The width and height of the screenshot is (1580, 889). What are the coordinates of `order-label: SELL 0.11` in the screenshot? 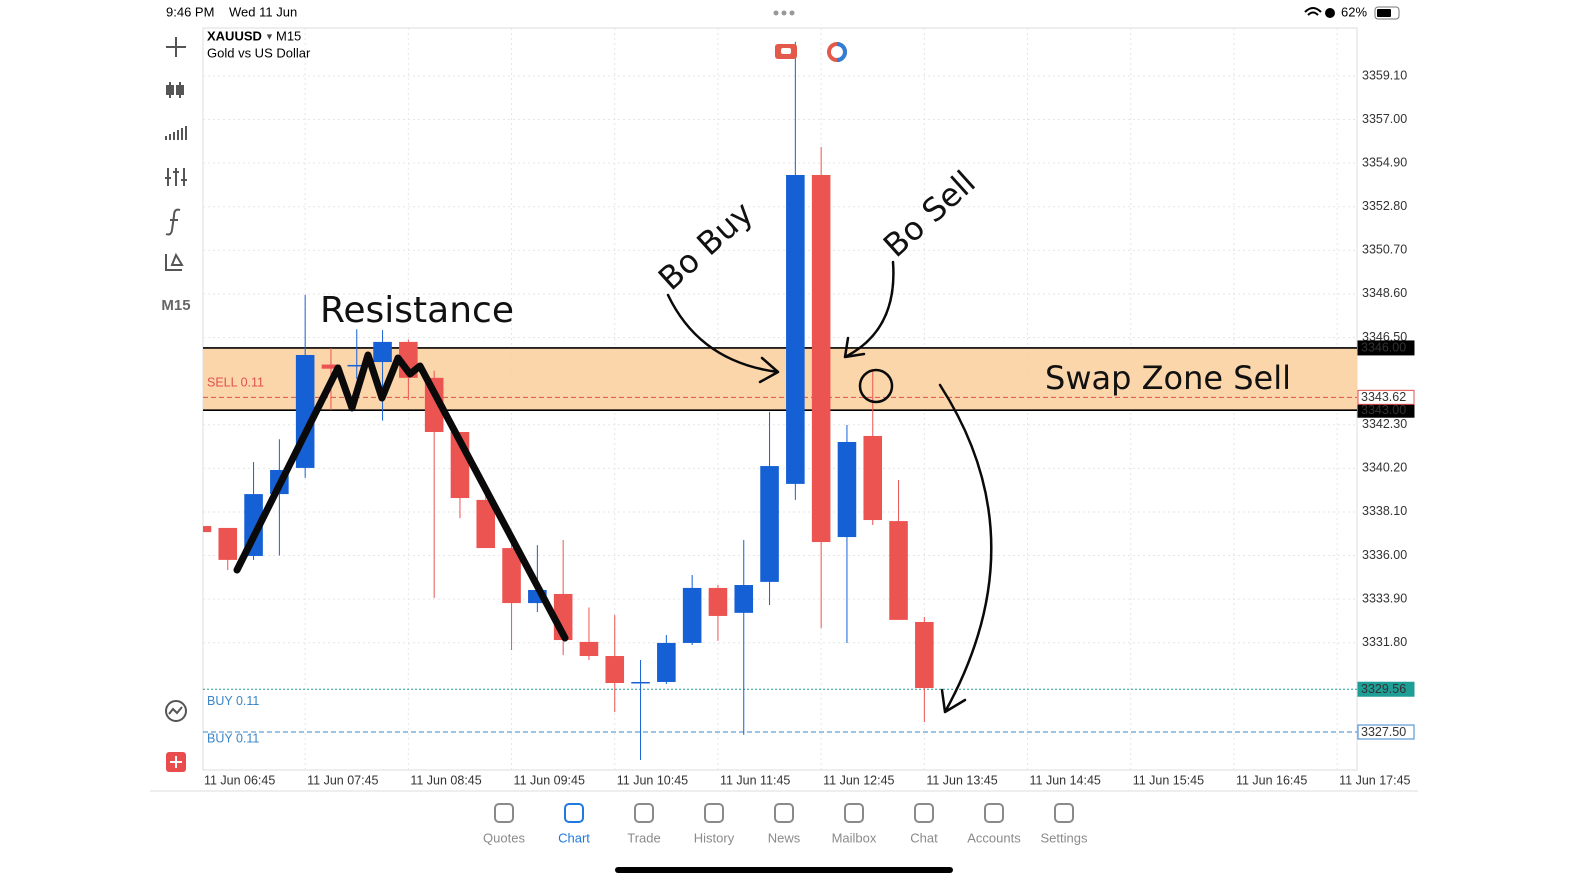 It's located at (235, 383).